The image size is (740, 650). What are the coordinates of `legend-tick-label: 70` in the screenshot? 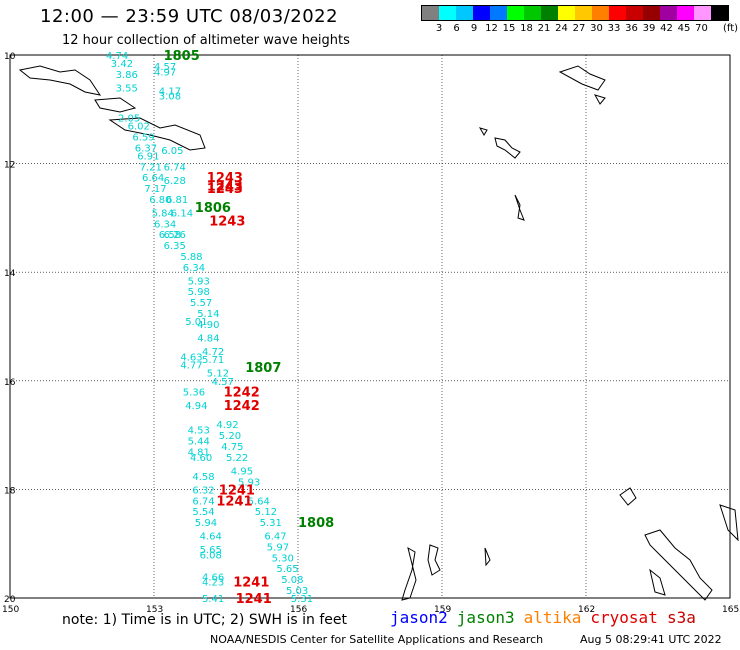 It's located at (701, 28).